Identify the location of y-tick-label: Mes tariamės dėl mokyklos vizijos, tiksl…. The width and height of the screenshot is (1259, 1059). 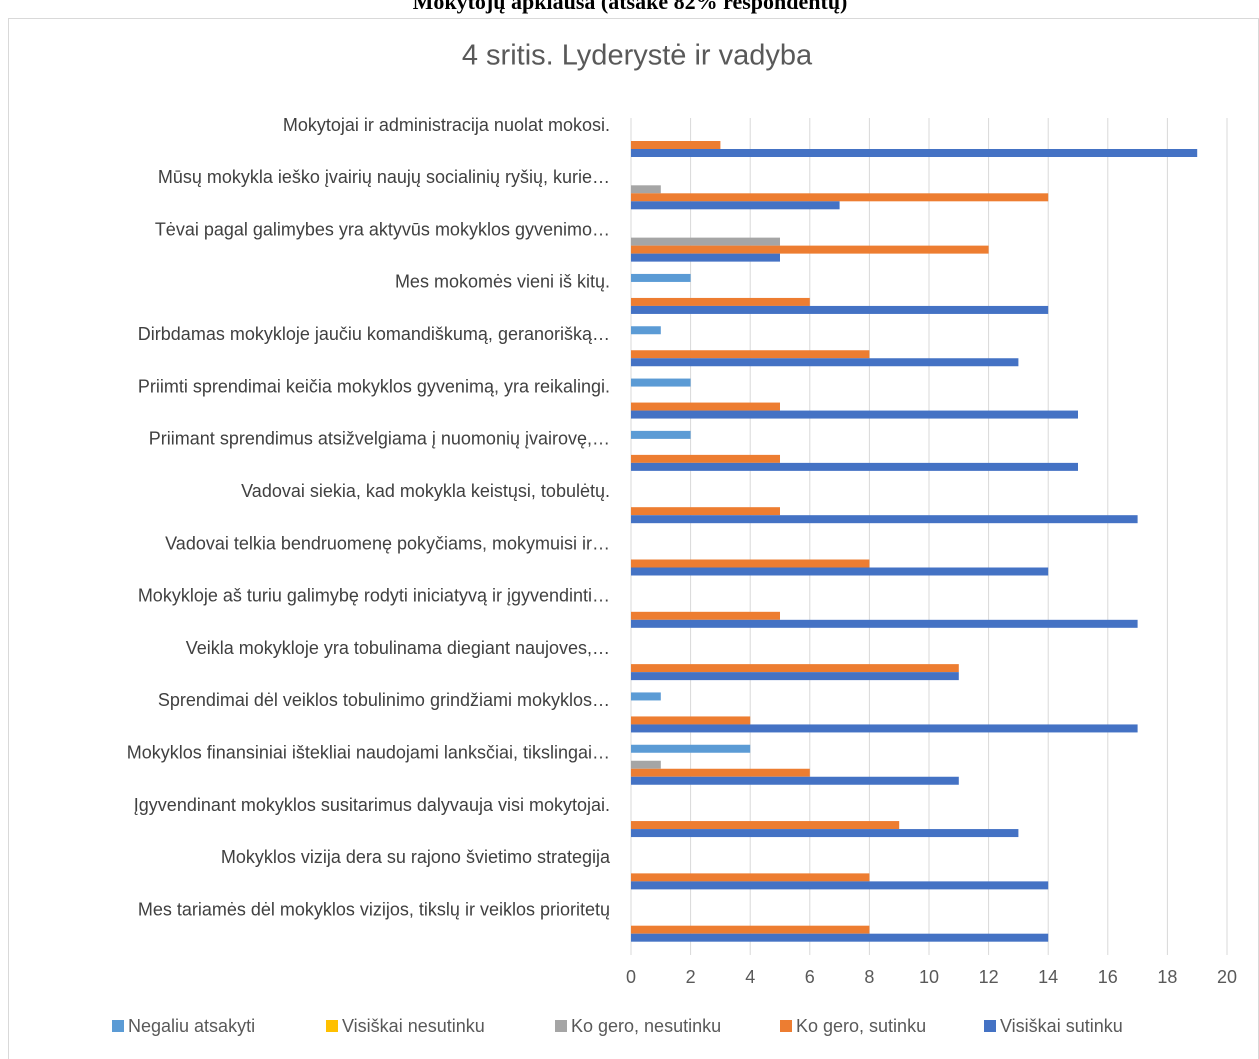
(374, 909).